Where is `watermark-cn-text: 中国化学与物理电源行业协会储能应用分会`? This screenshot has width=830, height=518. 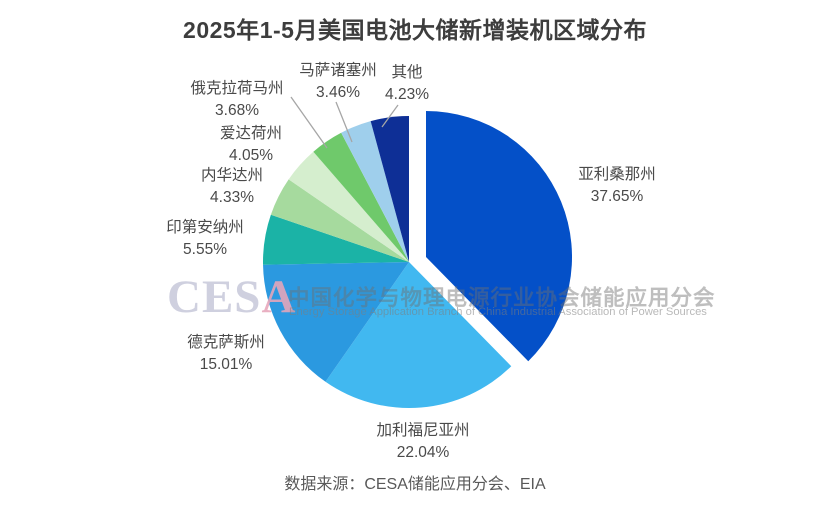
watermark-cn-text: 中国化学与物理电源行业协会储能应用分会 is located at coordinates (502, 298).